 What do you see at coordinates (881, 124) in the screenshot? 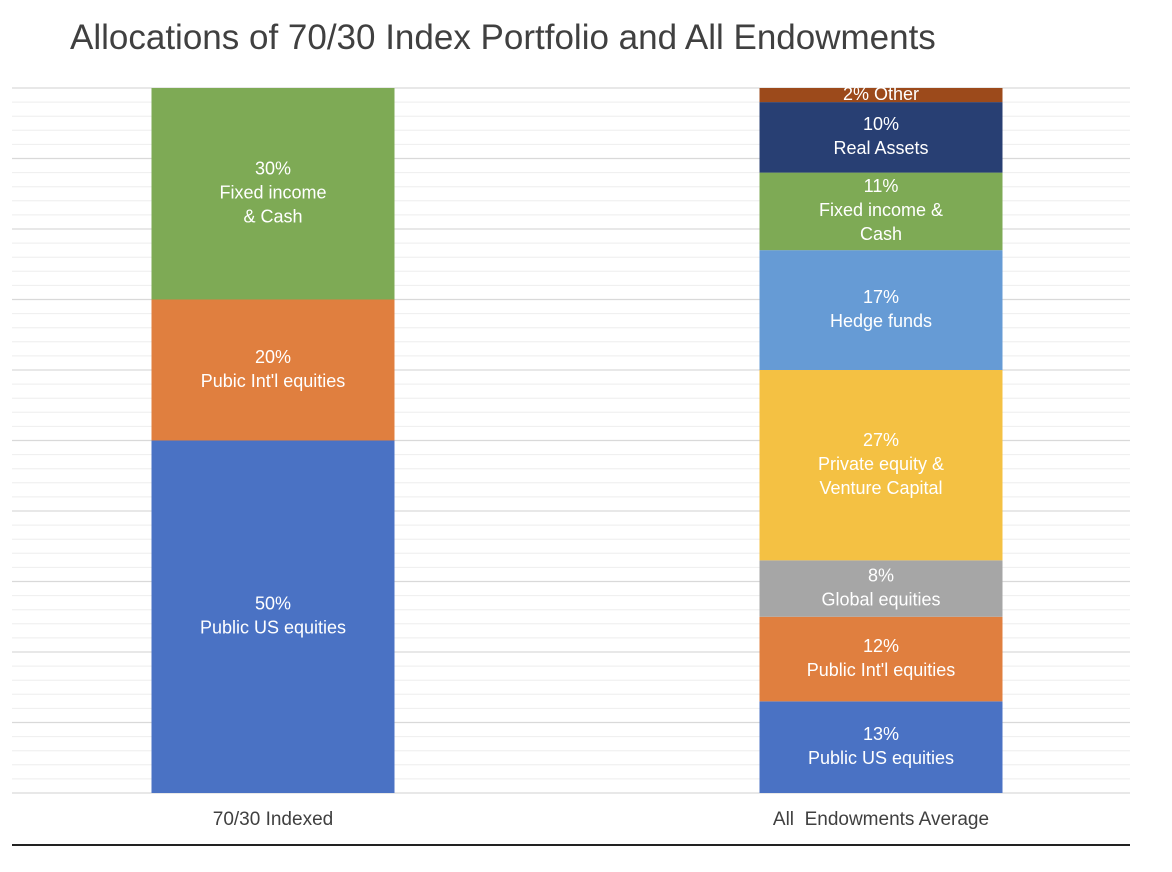
I see `segment-label: 10%` at bounding box center [881, 124].